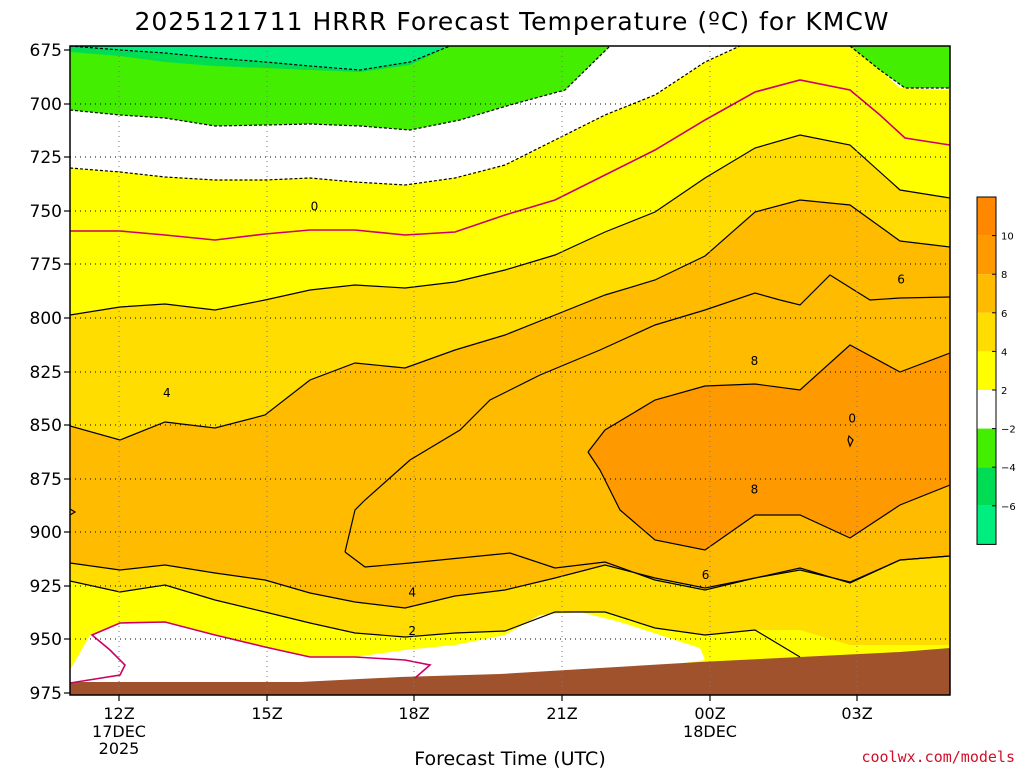 This screenshot has width=1024, height=768. What do you see at coordinates (46, 319) in the screenshot?
I see `y-tick-label: 800` at bounding box center [46, 319].